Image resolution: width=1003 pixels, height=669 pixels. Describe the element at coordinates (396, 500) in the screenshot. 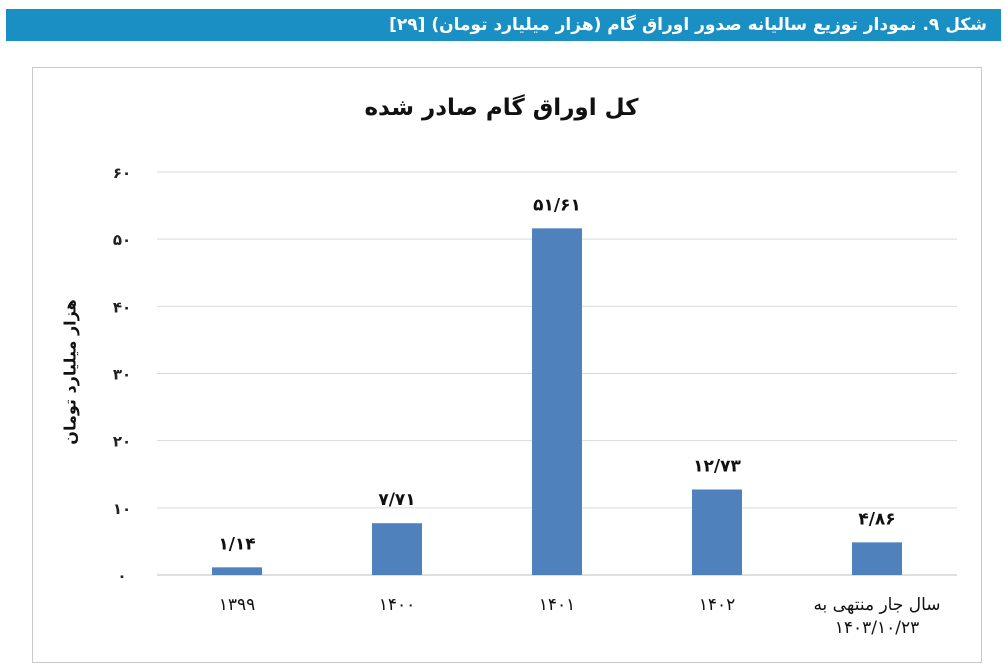

I see `data-label: ۷/۷۱` at that location.